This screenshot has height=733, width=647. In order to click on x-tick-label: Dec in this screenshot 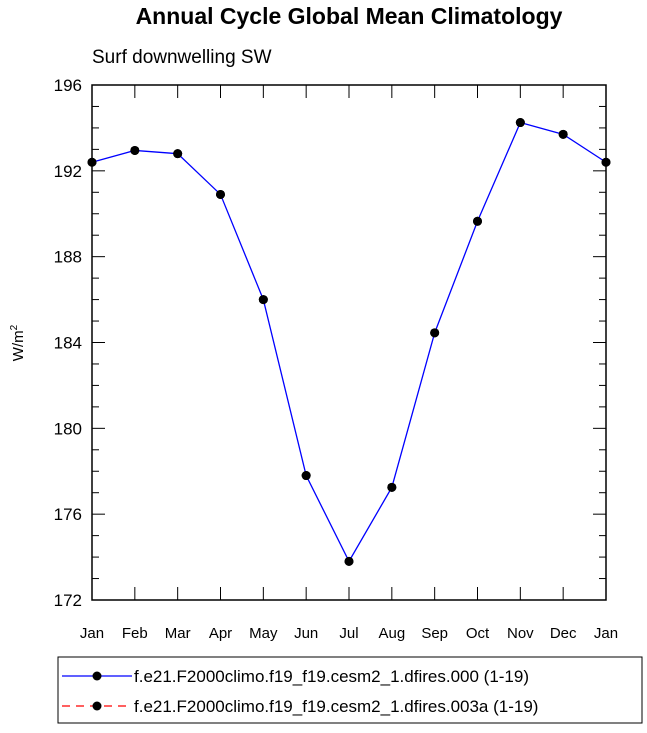, I will do `click(563, 633)`.